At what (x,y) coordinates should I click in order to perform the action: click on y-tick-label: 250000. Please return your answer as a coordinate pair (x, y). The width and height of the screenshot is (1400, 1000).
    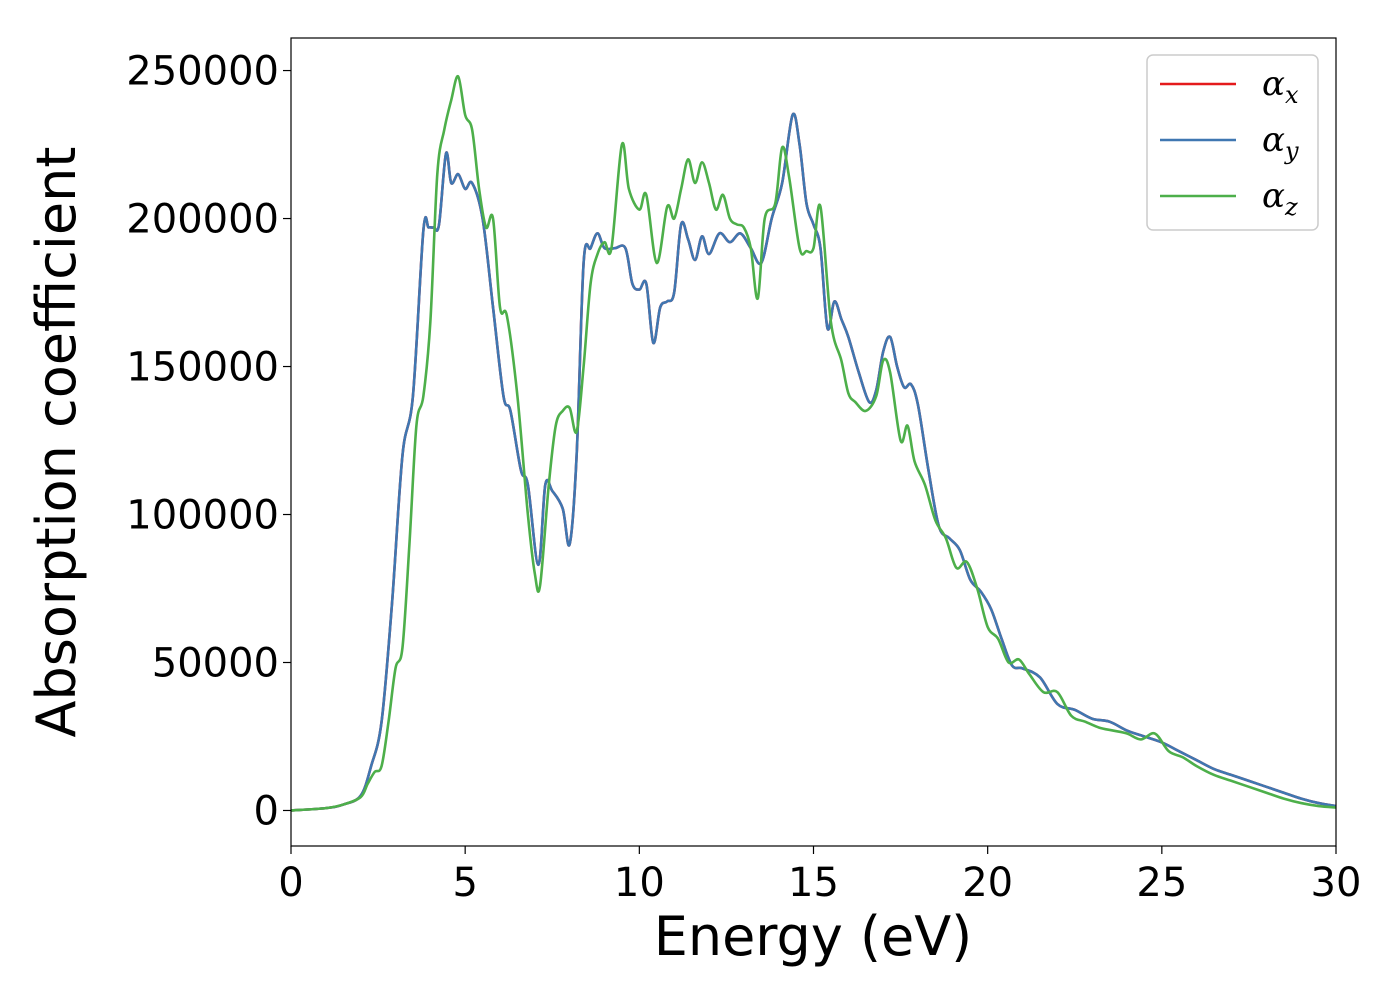
    Looking at the image, I should click on (202, 72).